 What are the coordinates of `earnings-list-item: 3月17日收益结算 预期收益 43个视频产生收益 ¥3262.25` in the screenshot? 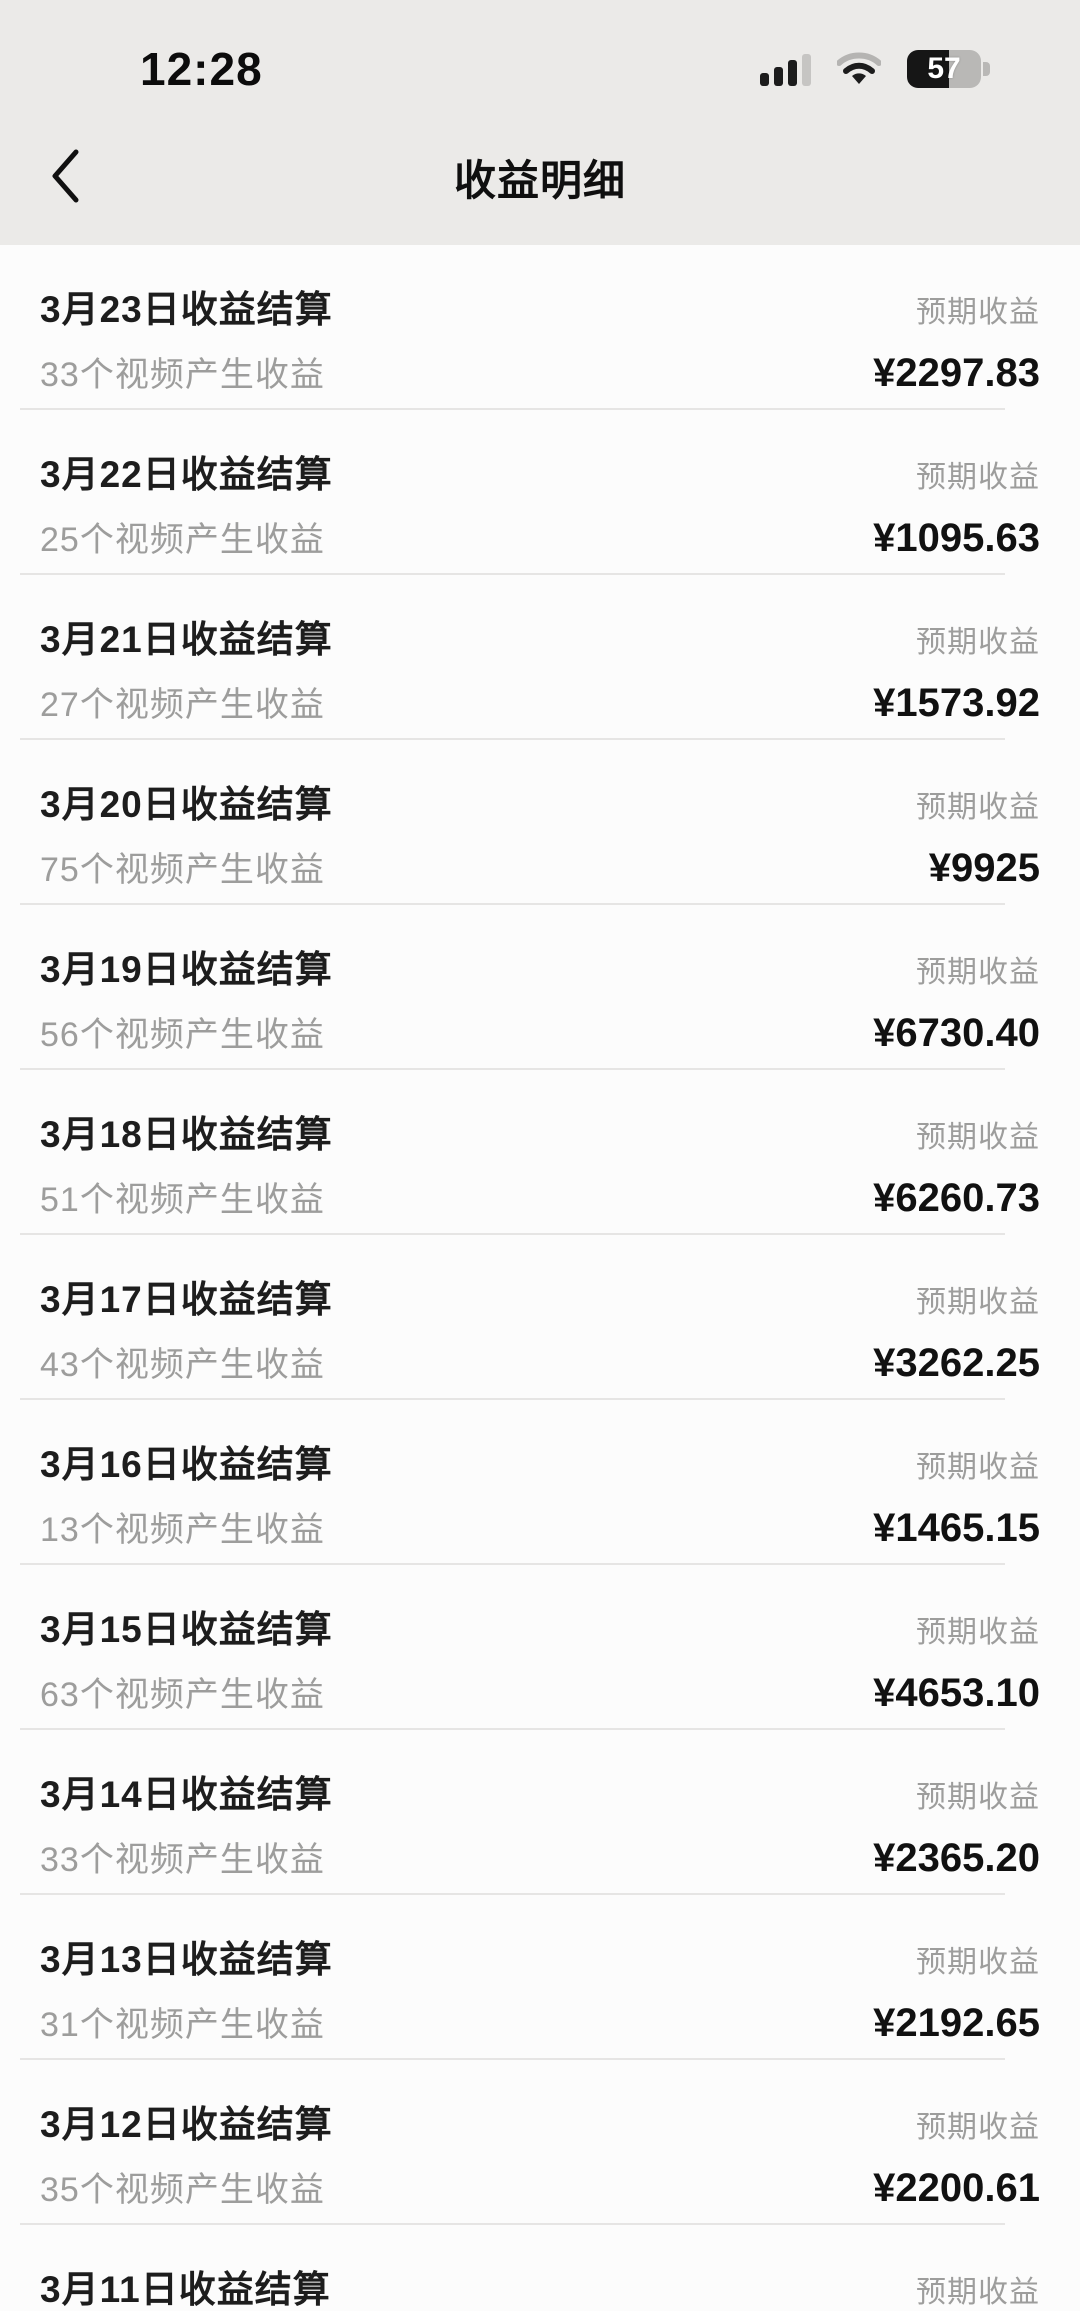 It's located at (540, 1316).